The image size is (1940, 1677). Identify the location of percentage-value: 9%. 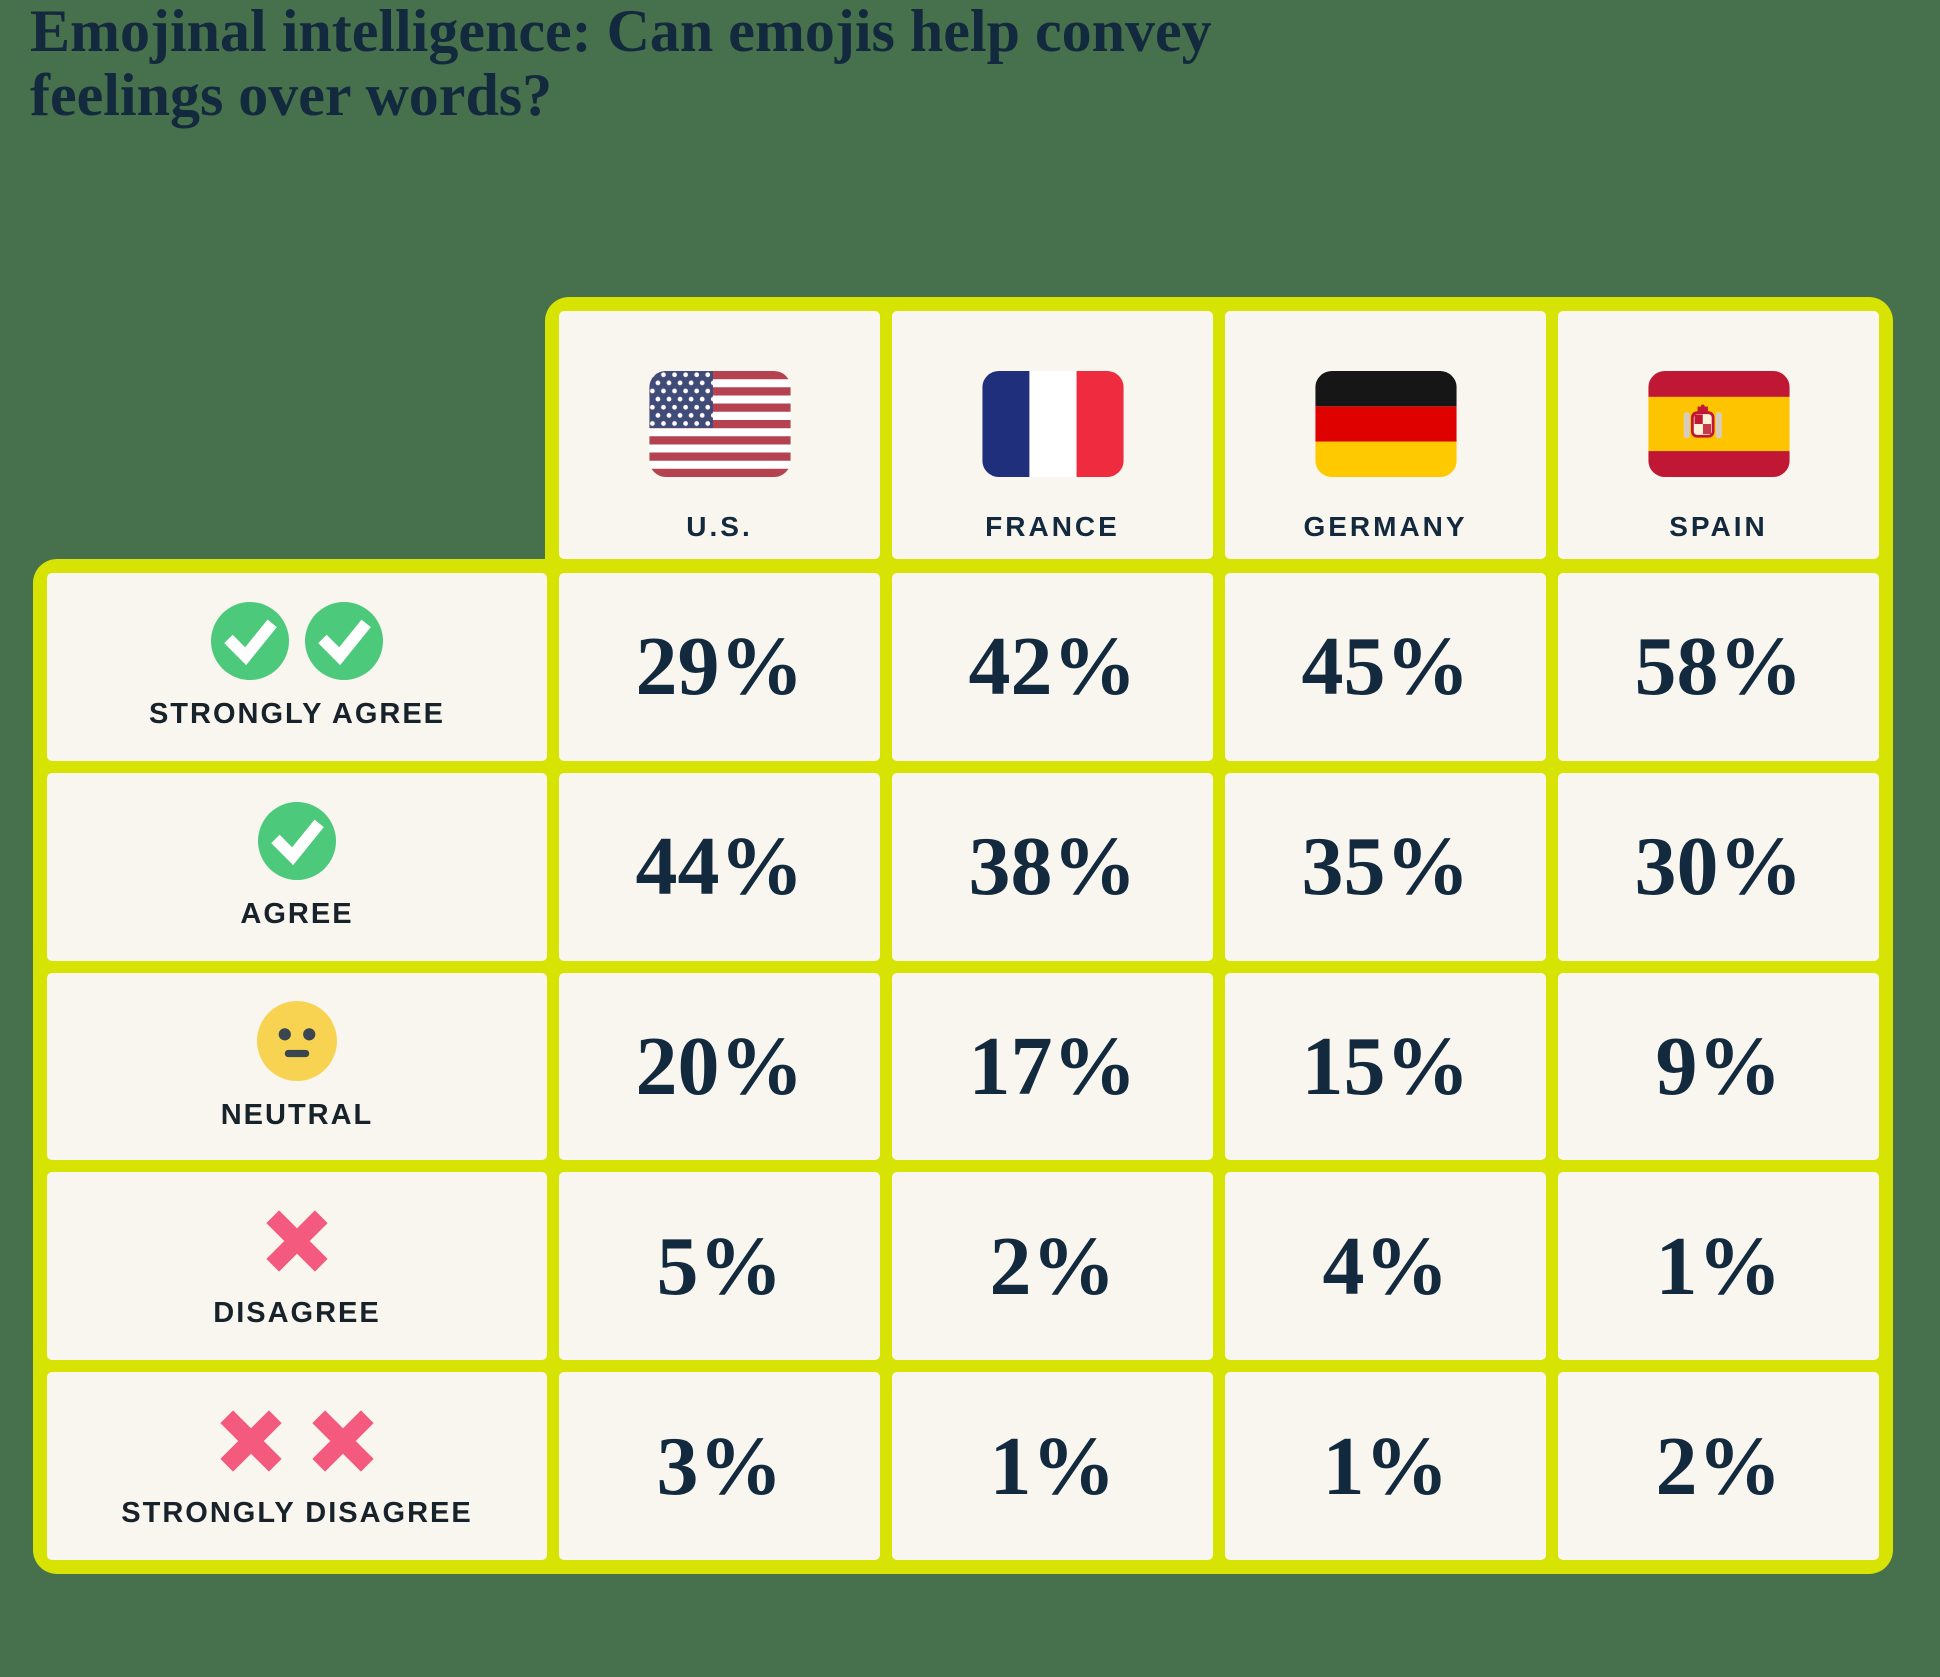
(1718, 1066).